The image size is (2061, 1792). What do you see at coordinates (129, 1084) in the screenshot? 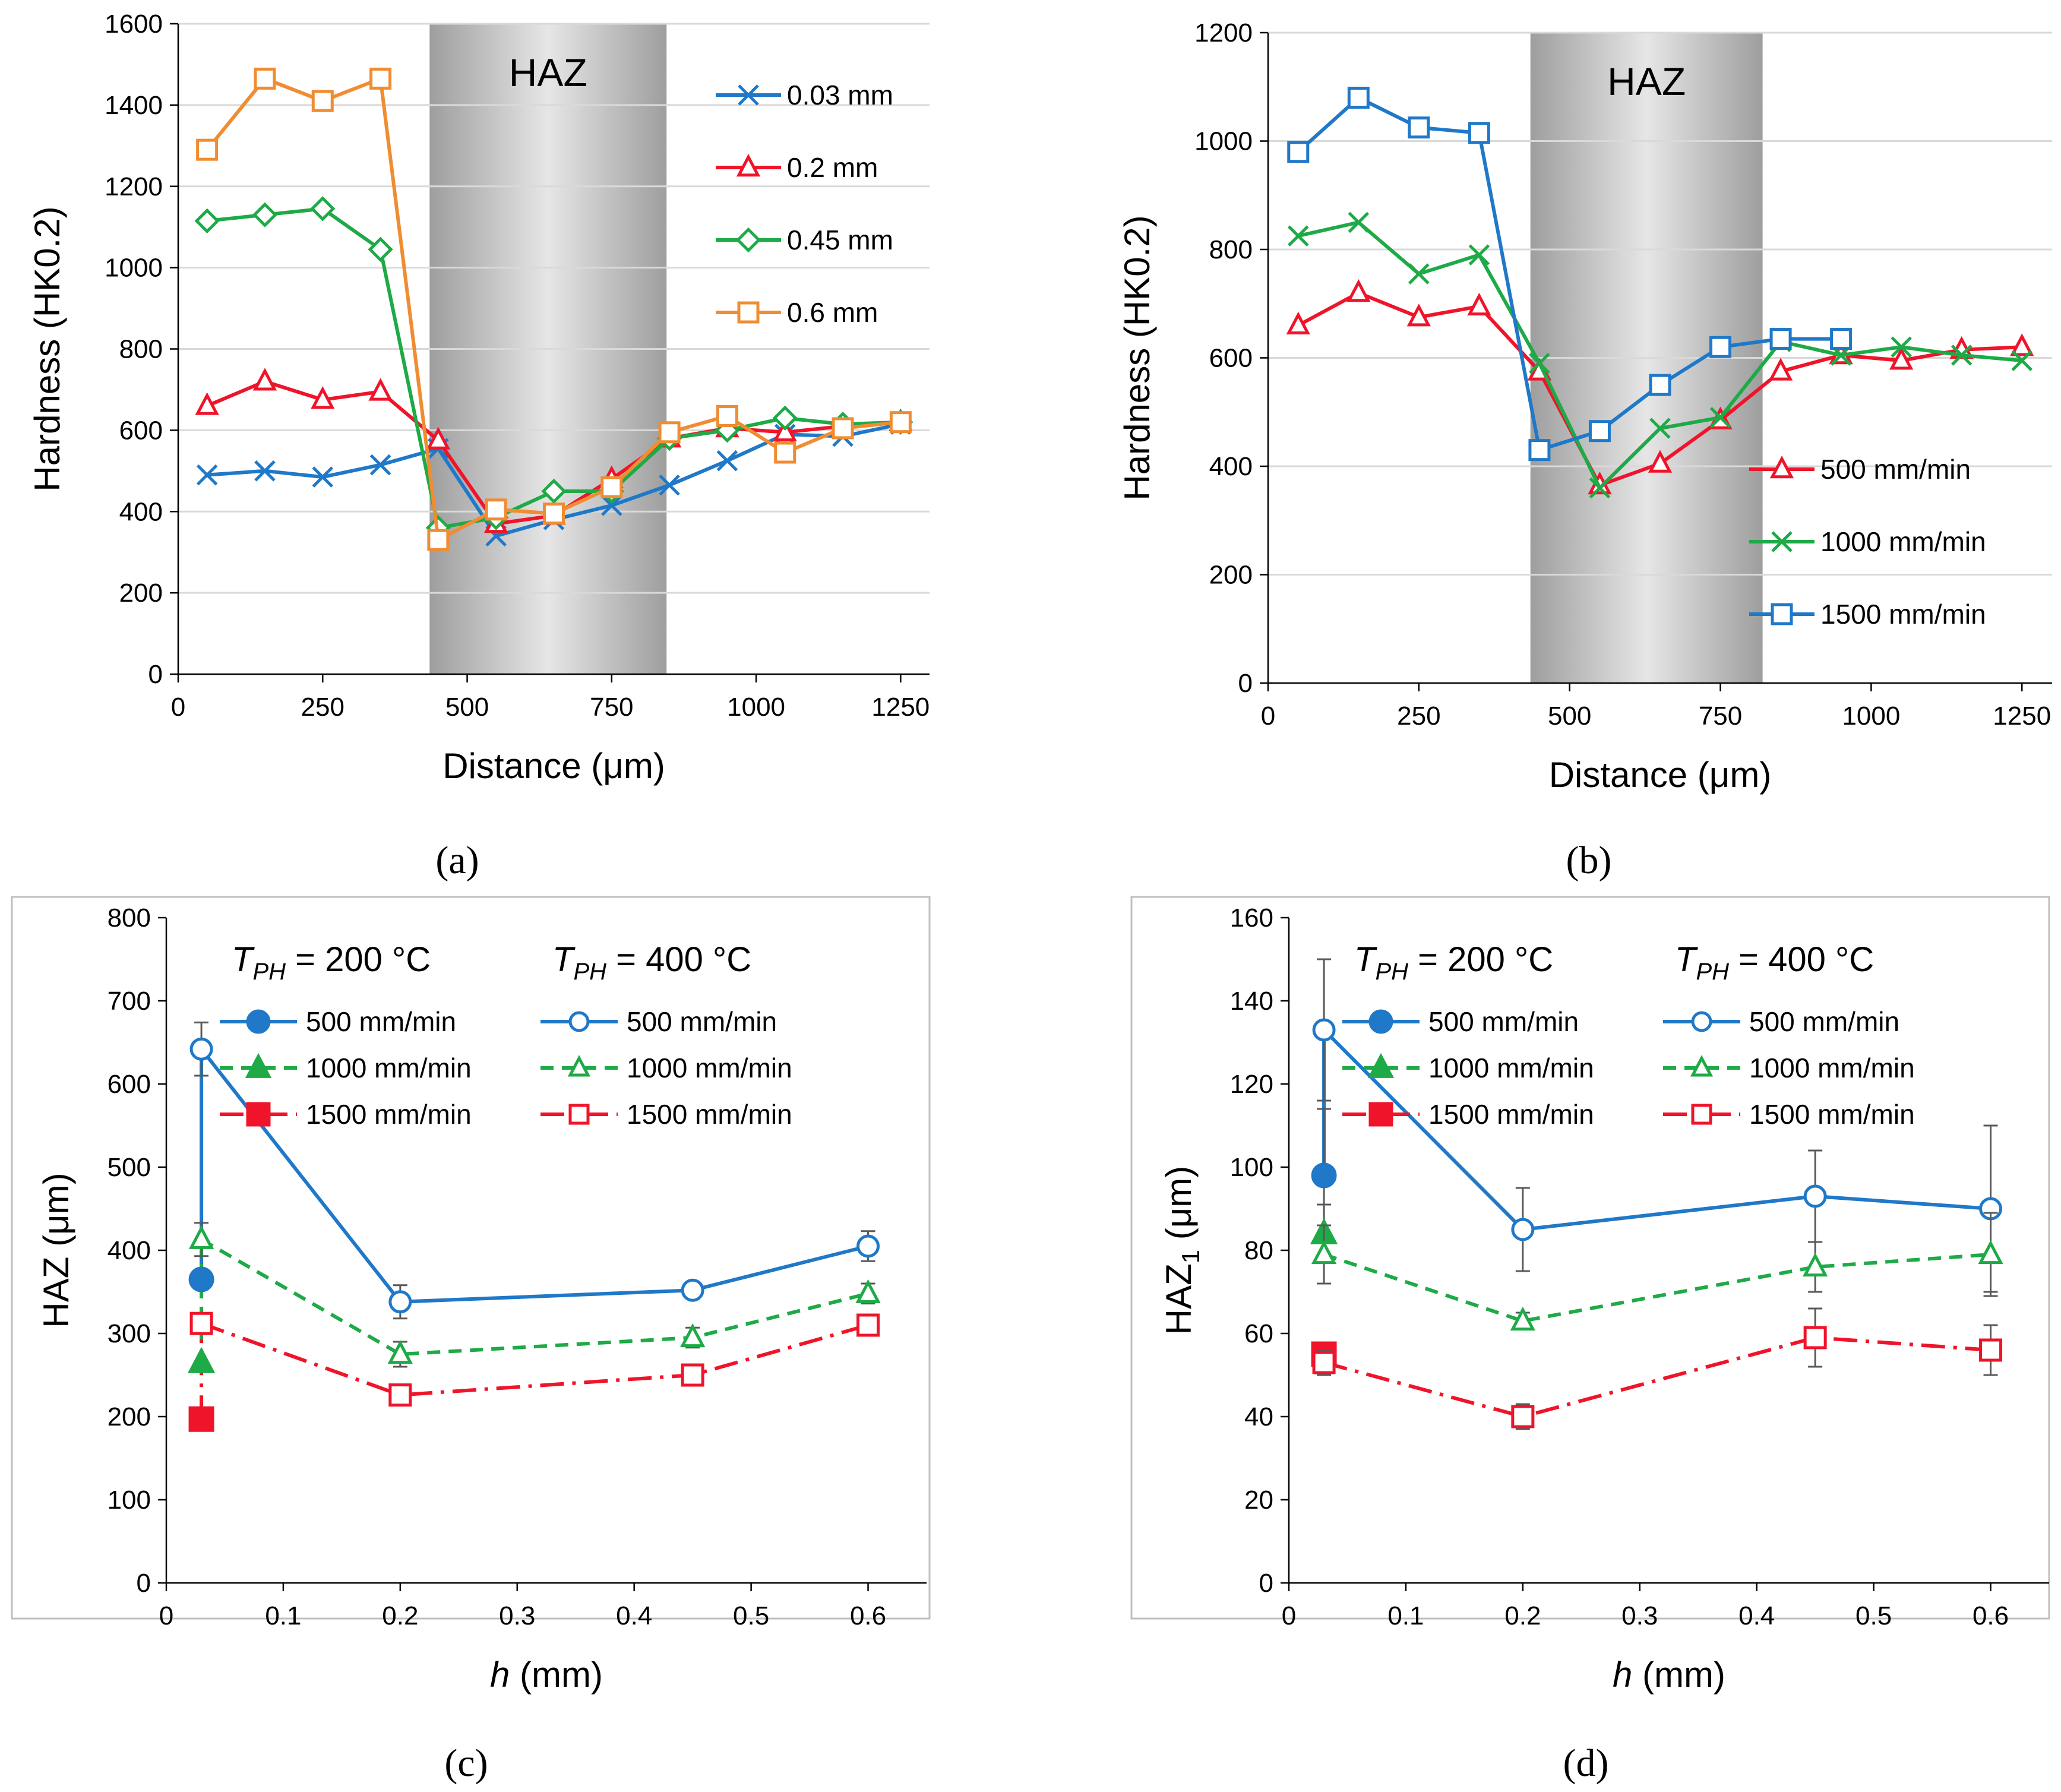
I see `y-tick-label: 600` at bounding box center [129, 1084].